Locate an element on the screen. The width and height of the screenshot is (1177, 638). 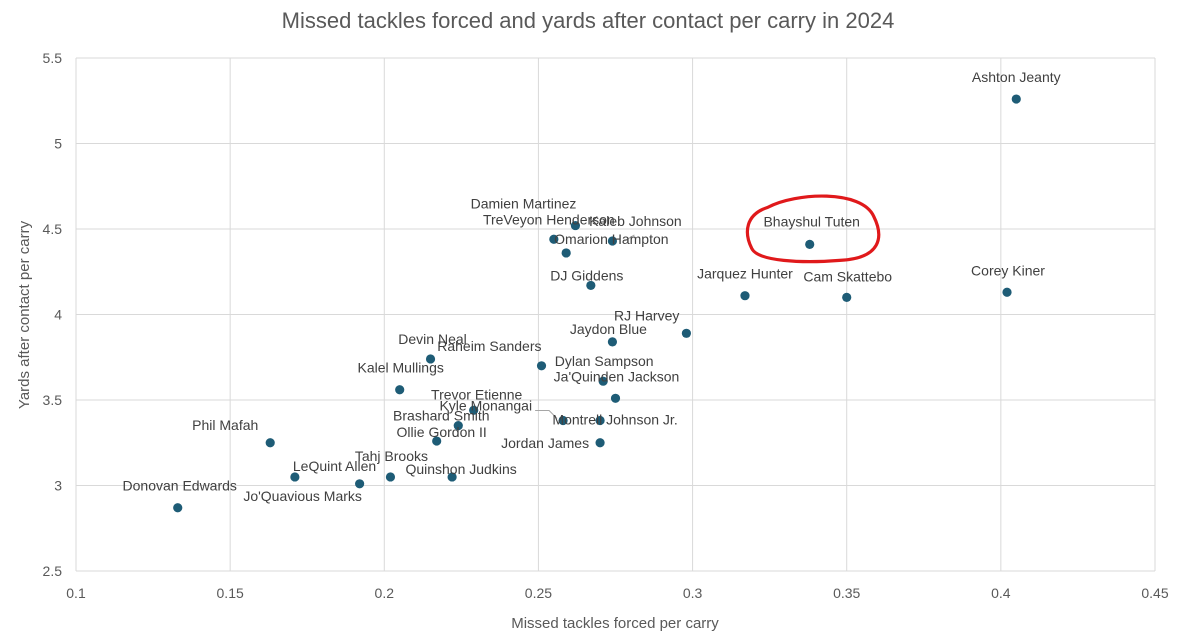
data-label: Montrell Johnson Jr. is located at coordinates (614, 420).